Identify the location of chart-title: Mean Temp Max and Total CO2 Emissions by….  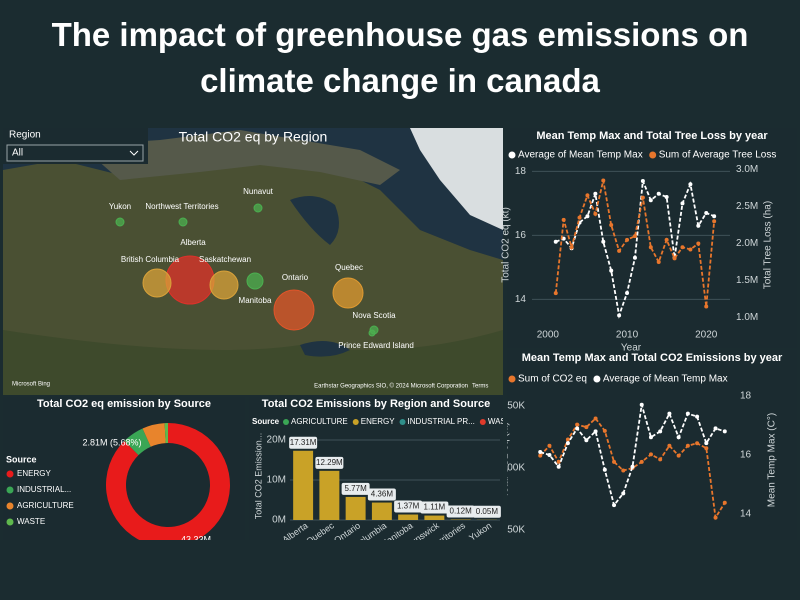
(652, 358).